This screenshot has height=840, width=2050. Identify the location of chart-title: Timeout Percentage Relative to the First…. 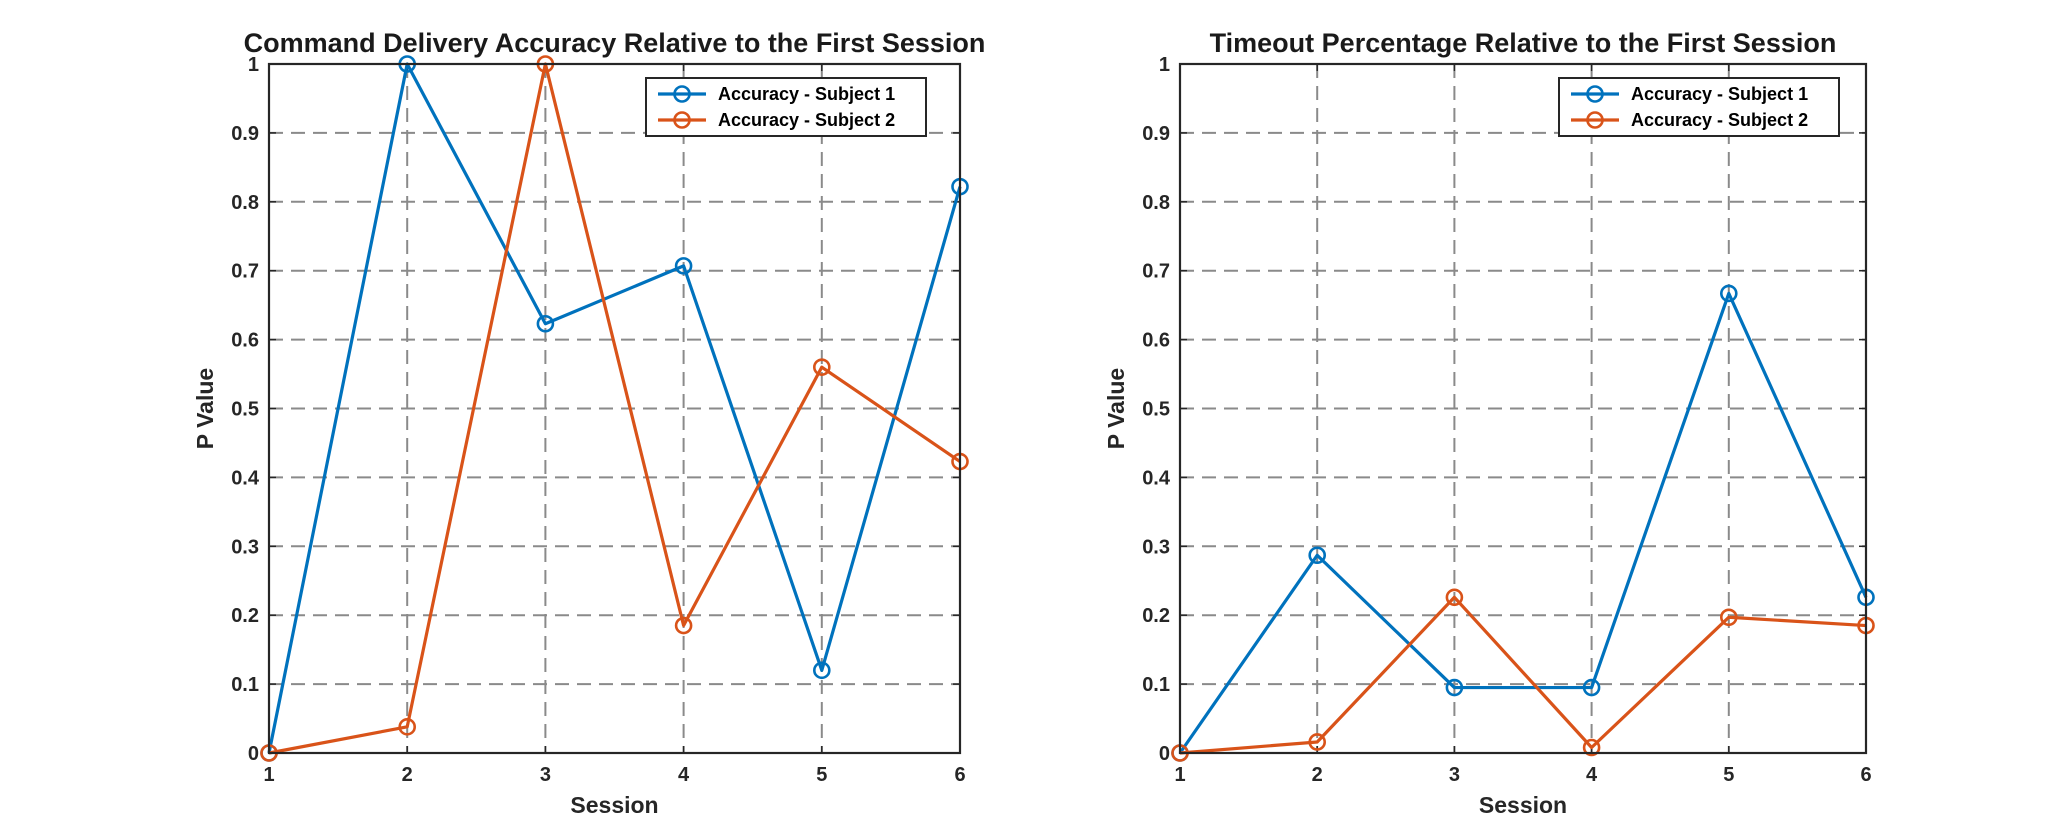
(1523, 43).